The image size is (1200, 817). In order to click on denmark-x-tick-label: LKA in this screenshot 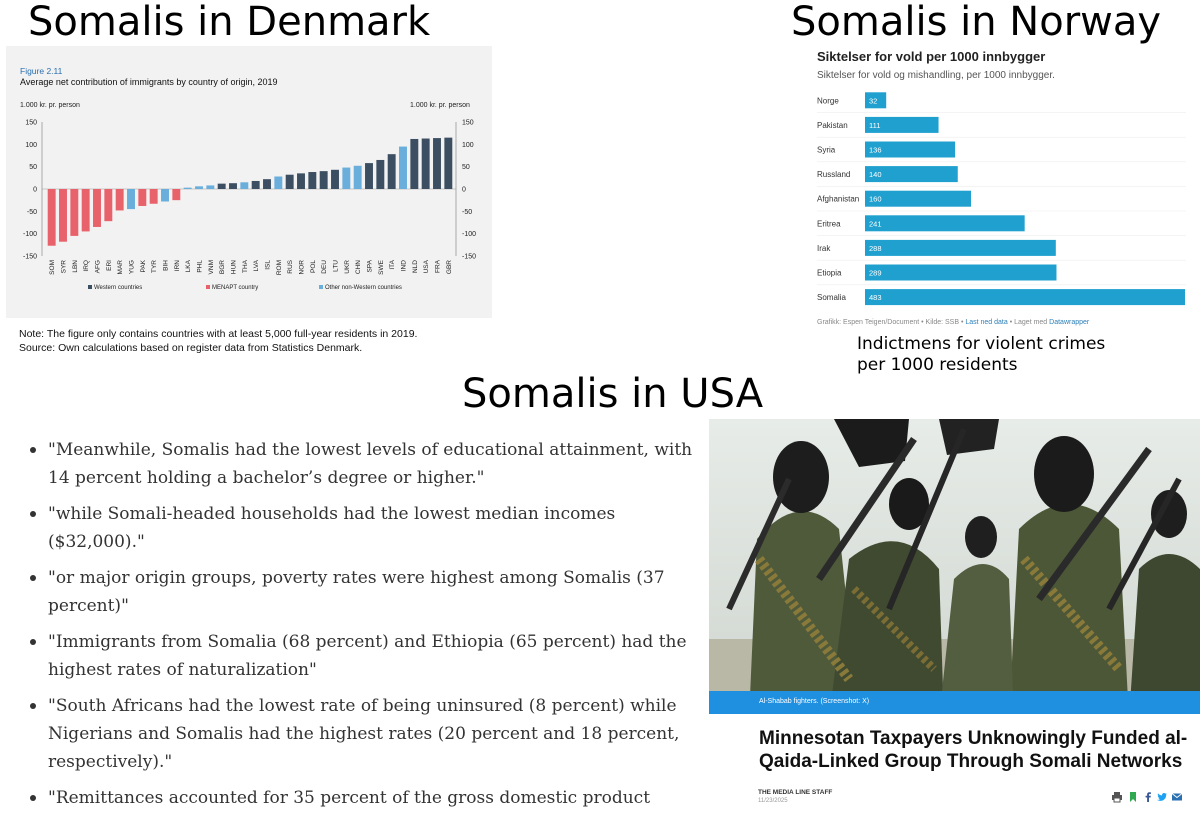, I will do `click(188, 265)`.